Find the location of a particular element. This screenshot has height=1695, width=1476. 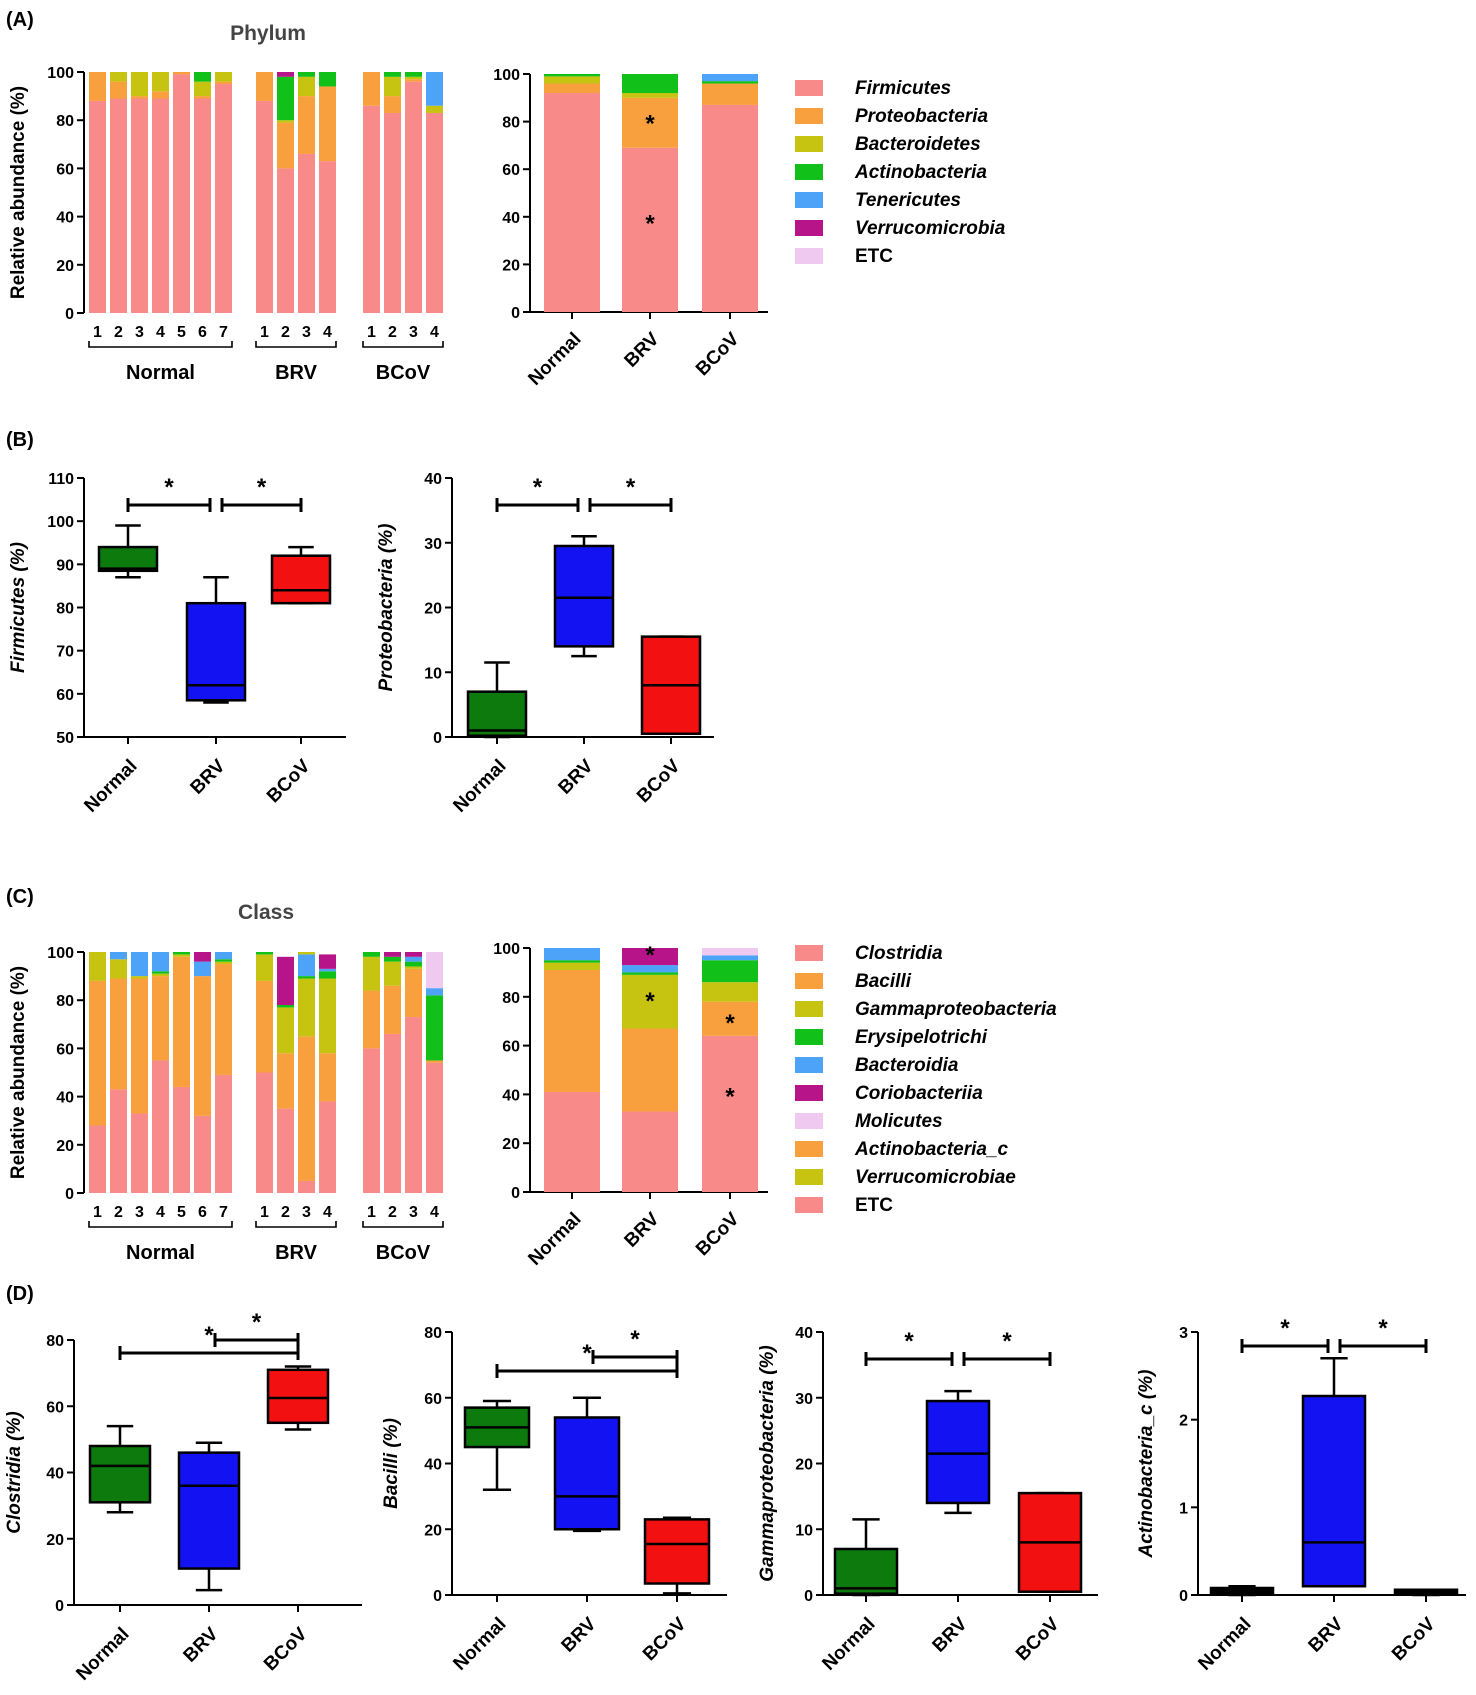

proteobacteria_box-significance-star: * is located at coordinates (631, 487).